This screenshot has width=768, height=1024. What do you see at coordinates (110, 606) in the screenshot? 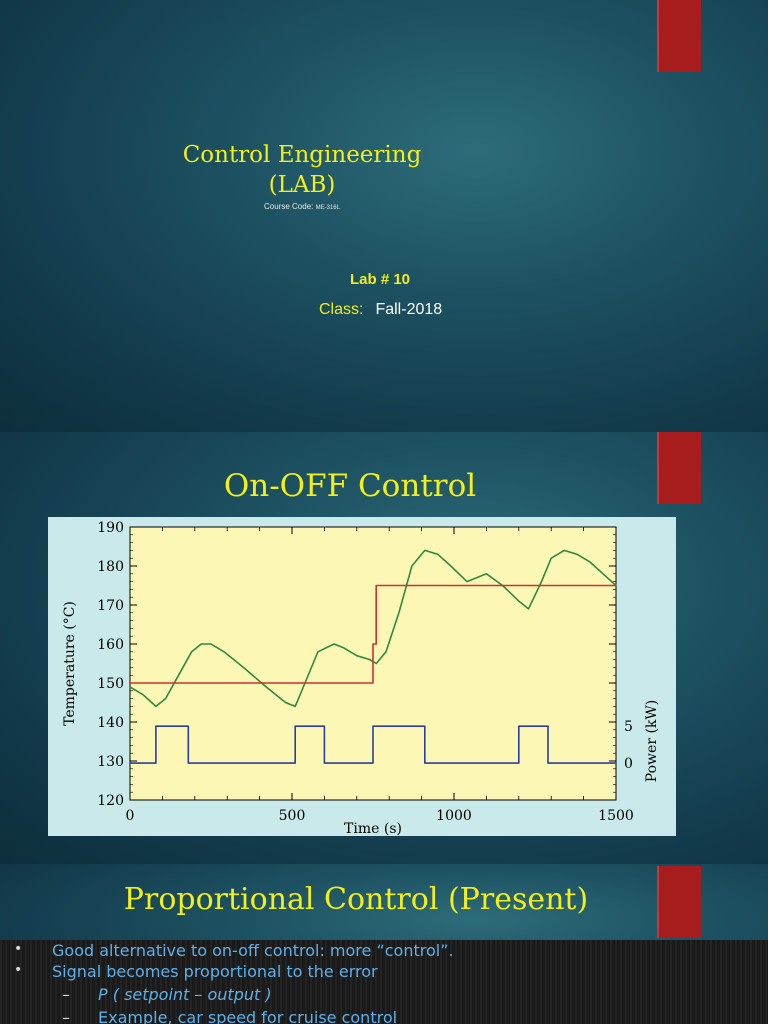
I see `y-tick-label: 170` at bounding box center [110, 606].